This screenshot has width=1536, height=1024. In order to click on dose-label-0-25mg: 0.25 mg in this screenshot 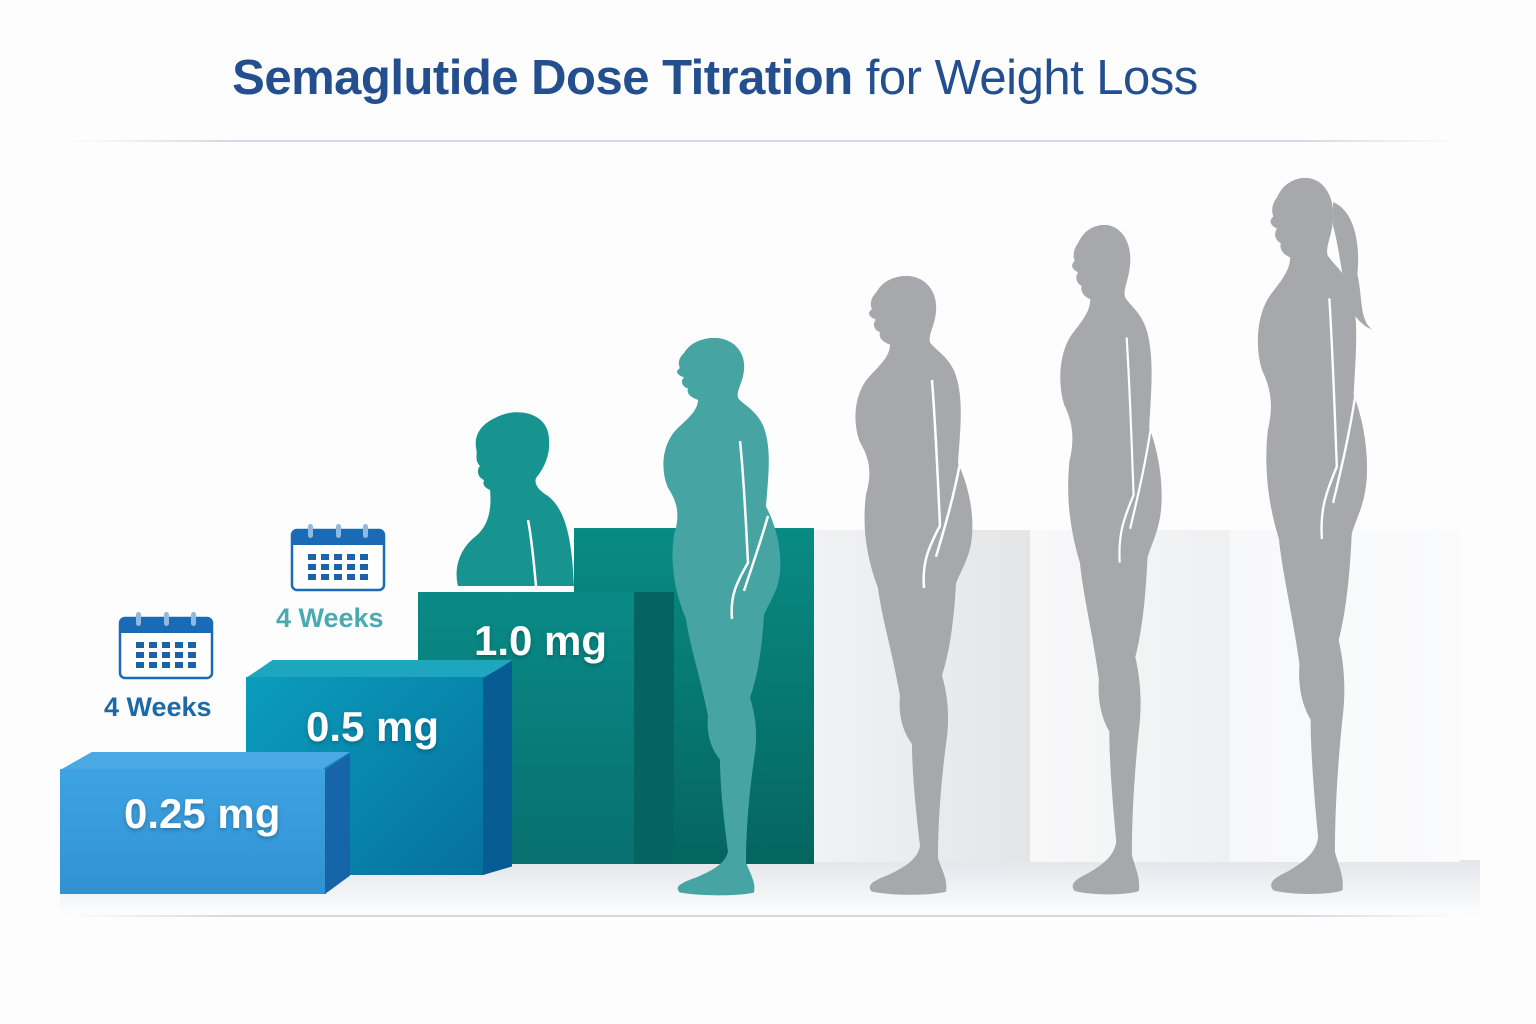, I will do `click(202, 813)`.